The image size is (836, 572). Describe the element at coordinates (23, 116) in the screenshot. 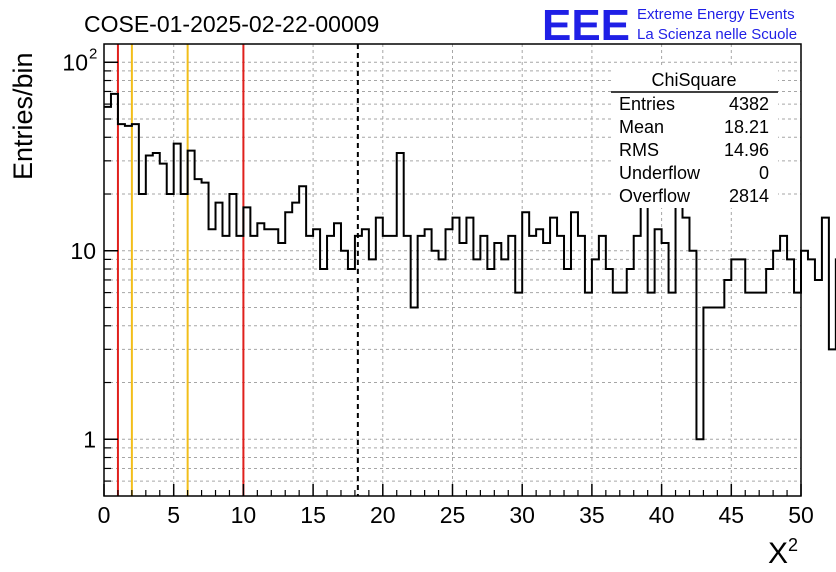

I see `y-axis-title: Entries/bin` at that location.